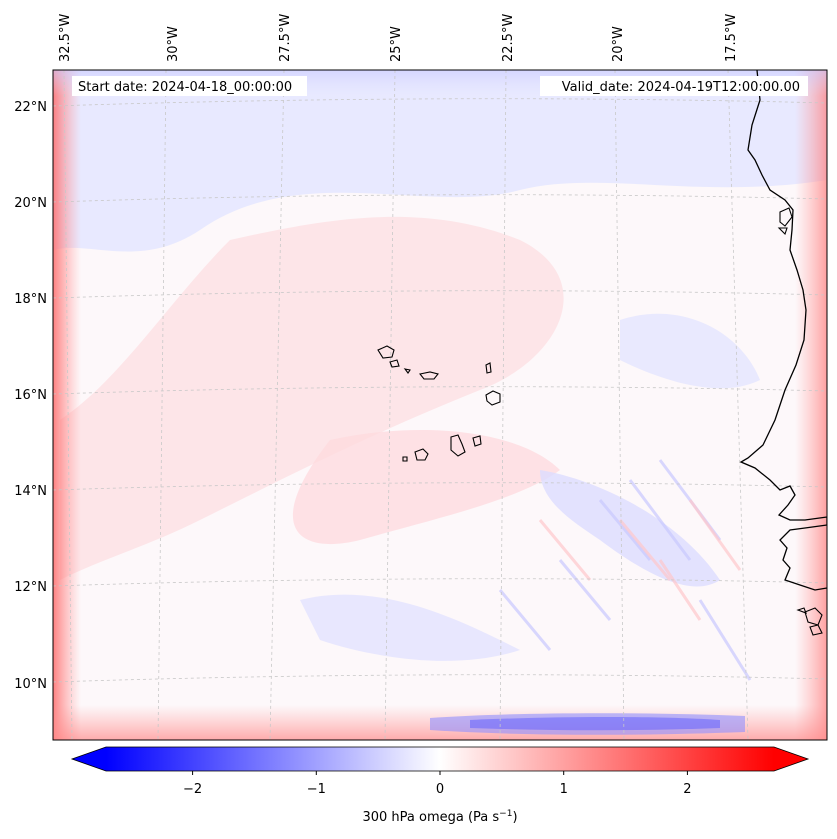 Image resolution: width=837 pixels, height=839 pixels. Describe the element at coordinates (687, 789) in the screenshot. I see `colorbar-tick-label: 2` at that location.